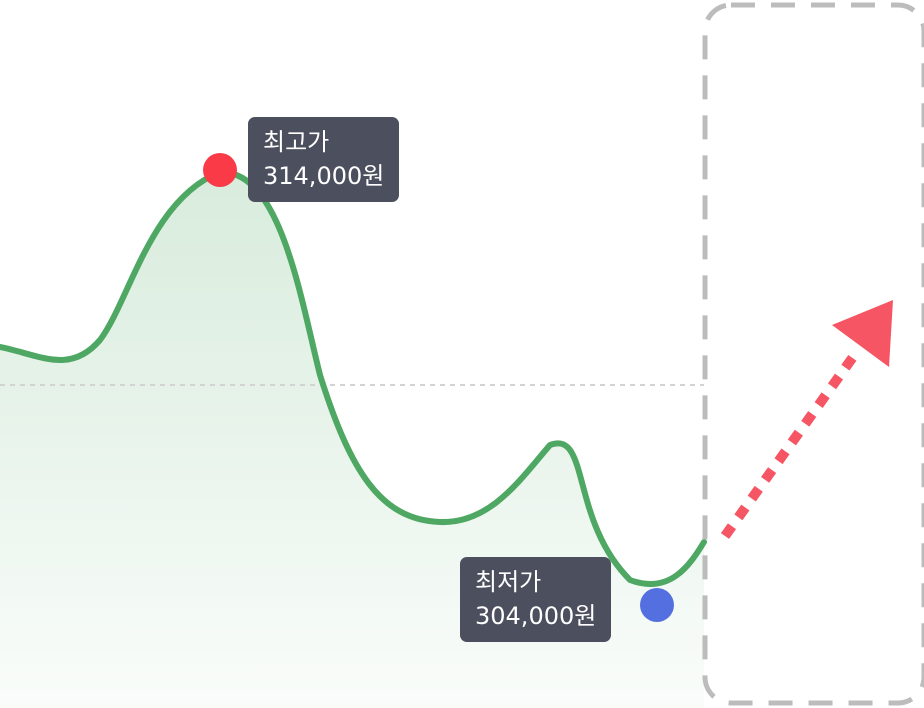 The width and height of the screenshot is (924, 708). I want to click on low-price-value: 304,000원, so click(536, 616).